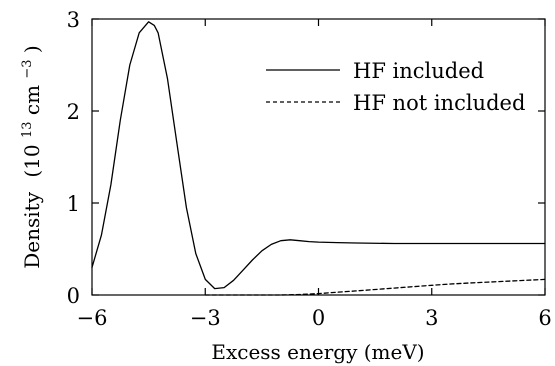  What do you see at coordinates (73, 20) in the screenshot?
I see `y-tick-label: 3` at bounding box center [73, 20].